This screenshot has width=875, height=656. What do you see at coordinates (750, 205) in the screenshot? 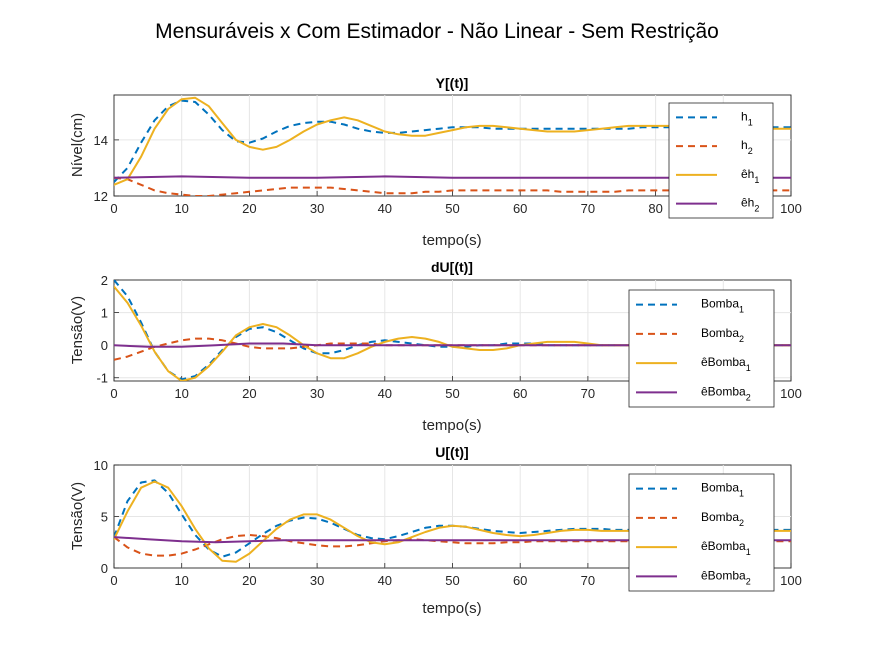
I see `legend-entry-label: êh2` at bounding box center [750, 205].